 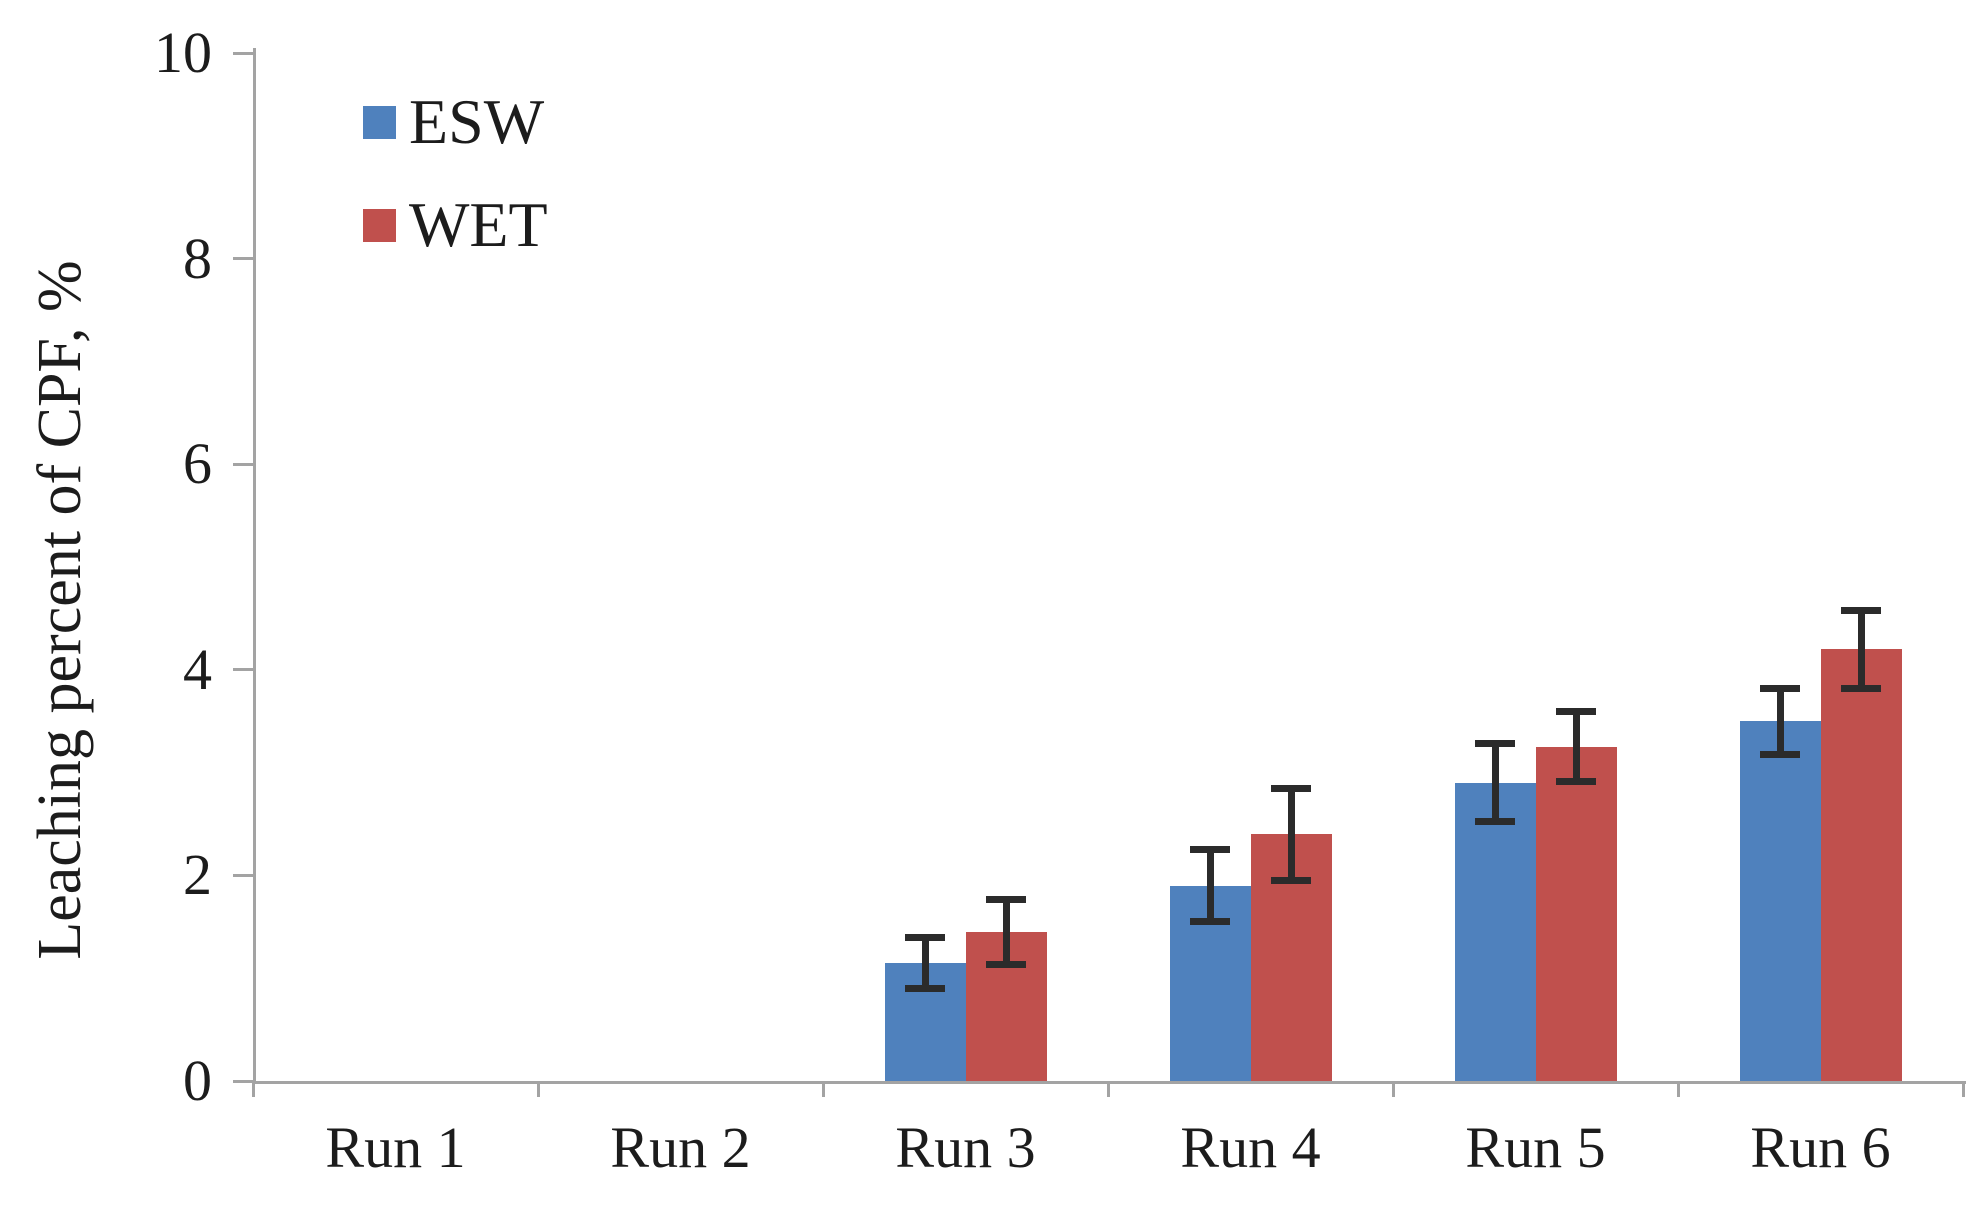 I want to click on y-axis-tick-label: 6, so click(x=197, y=464).